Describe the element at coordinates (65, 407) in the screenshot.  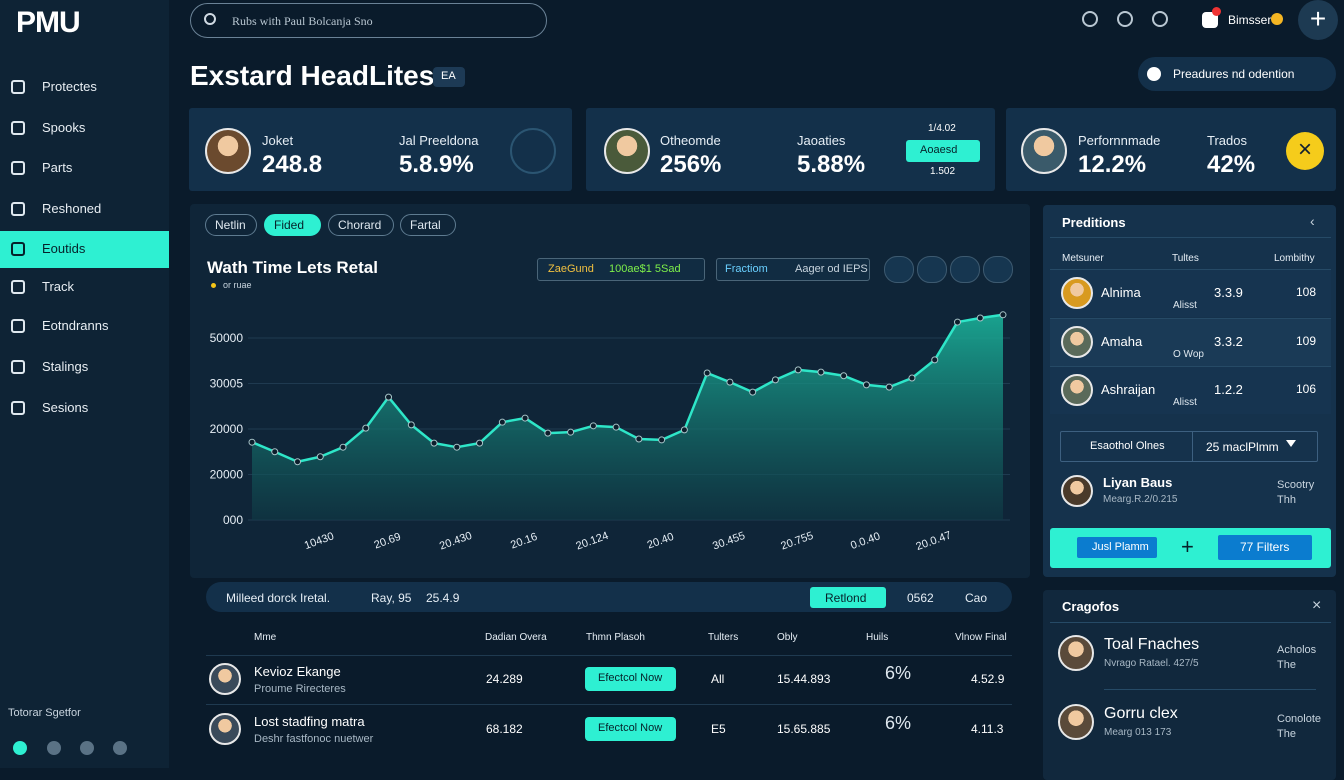
I see `nav-item: Sesions` at that location.